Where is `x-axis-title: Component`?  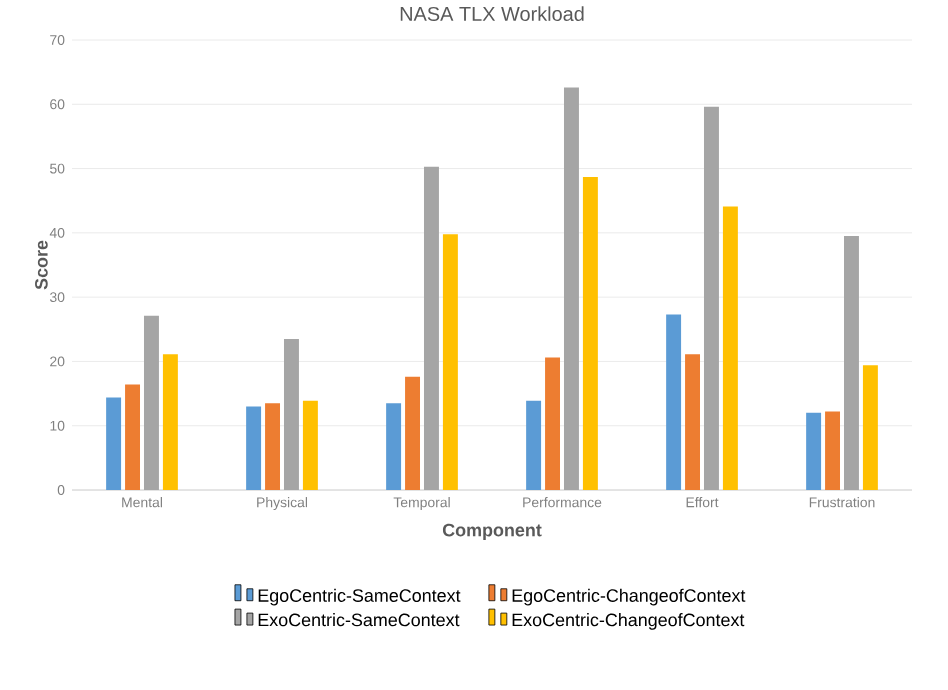
x-axis-title: Component is located at coordinates (492, 531).